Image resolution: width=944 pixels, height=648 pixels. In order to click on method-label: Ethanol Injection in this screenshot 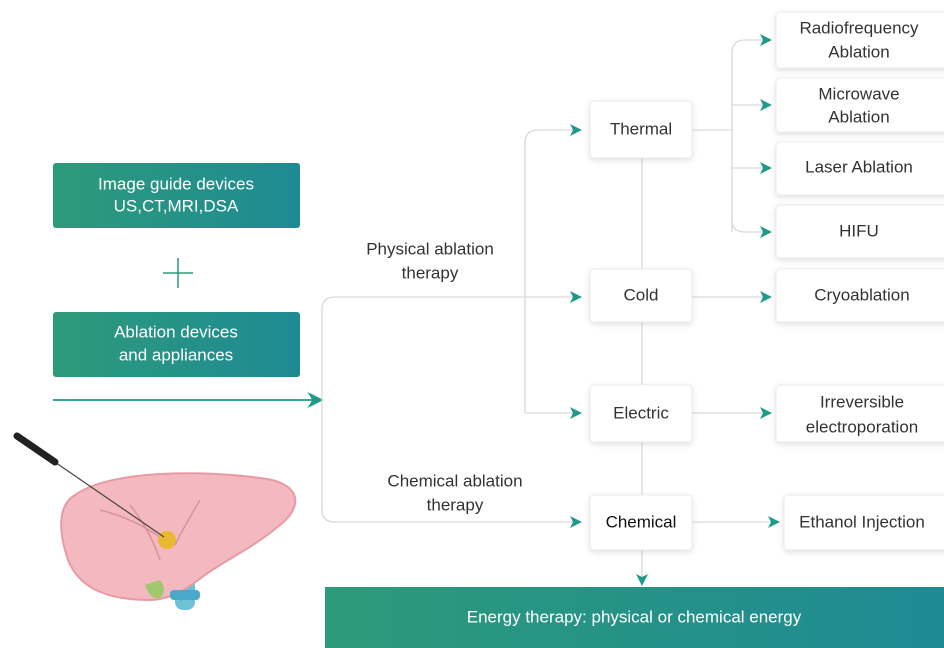, I will do `click(862, 521)`.